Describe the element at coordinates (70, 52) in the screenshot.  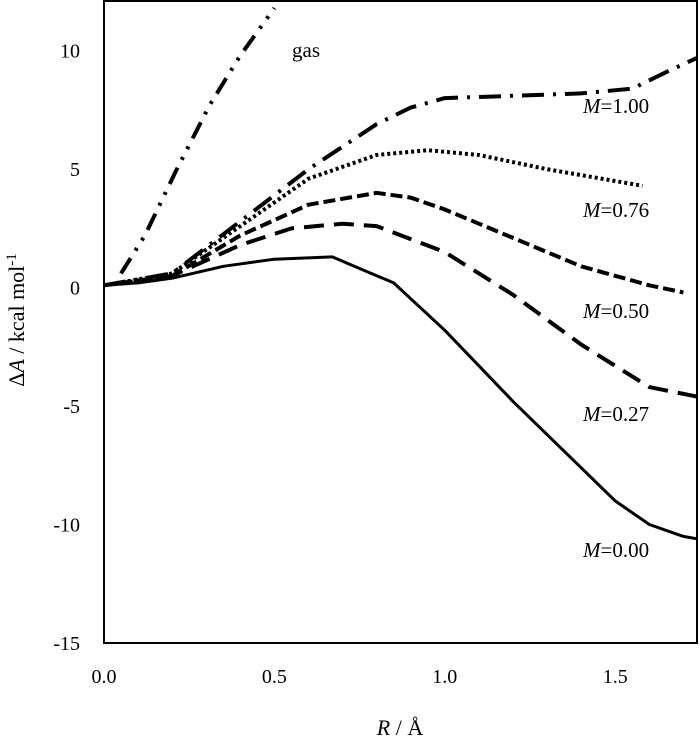
I see `y-tick-label: 10` at that location.